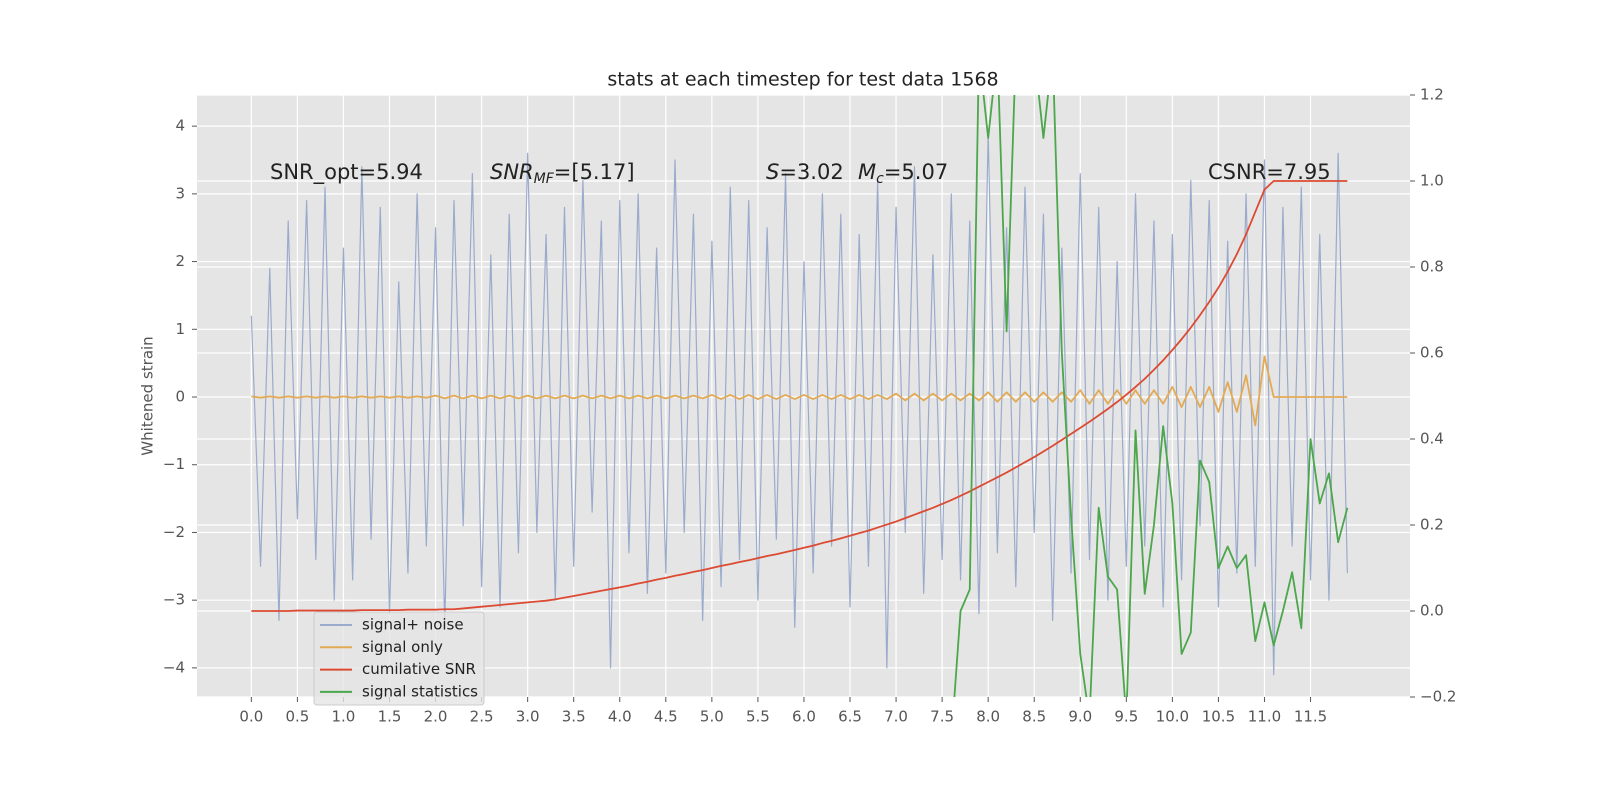 The image size is (1600, 800). I want to click on annotation: SNRMF=[5.17], so click(562, 173).